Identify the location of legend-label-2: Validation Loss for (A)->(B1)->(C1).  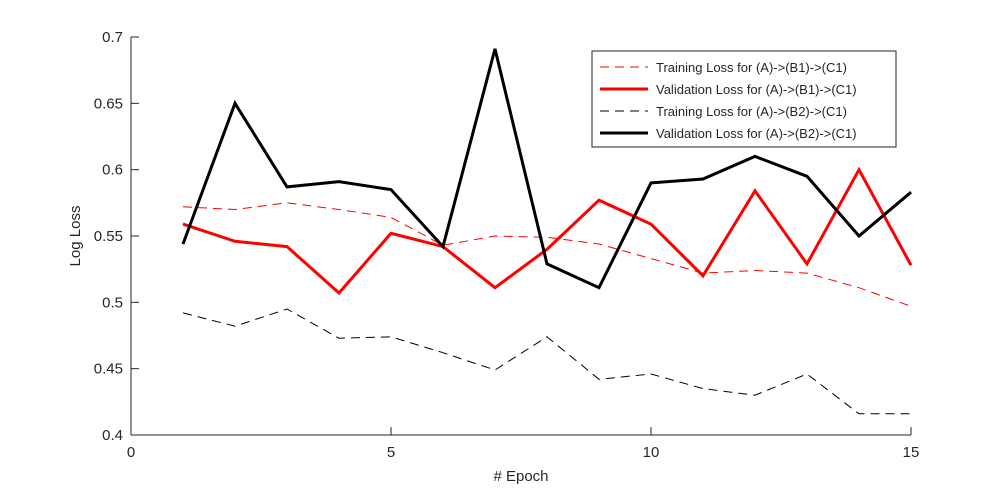
(756, 89).